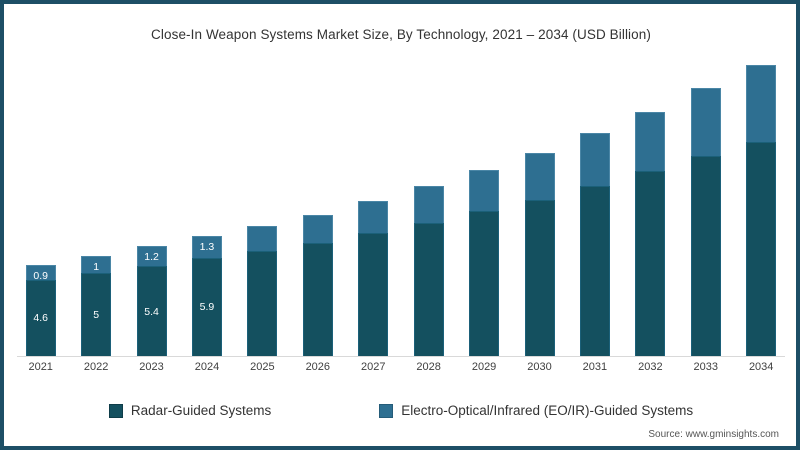 This screenshot has width=800, height=450. I want to click on x-axis-tick-label: 2030, so click(539, 367).